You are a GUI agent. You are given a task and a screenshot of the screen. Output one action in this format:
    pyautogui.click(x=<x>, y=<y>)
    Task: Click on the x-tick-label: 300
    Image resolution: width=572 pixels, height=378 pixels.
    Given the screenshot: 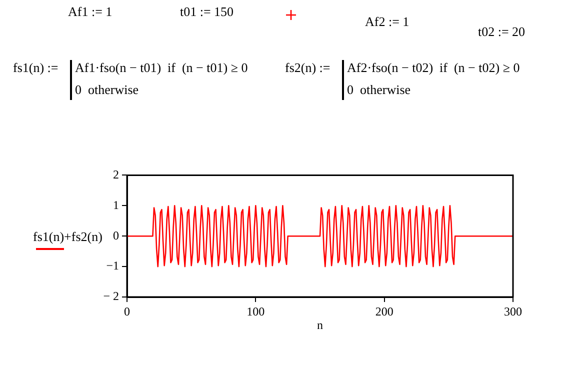 What is the action you would take?
    pyautogui.click(x=513, y=311)
    